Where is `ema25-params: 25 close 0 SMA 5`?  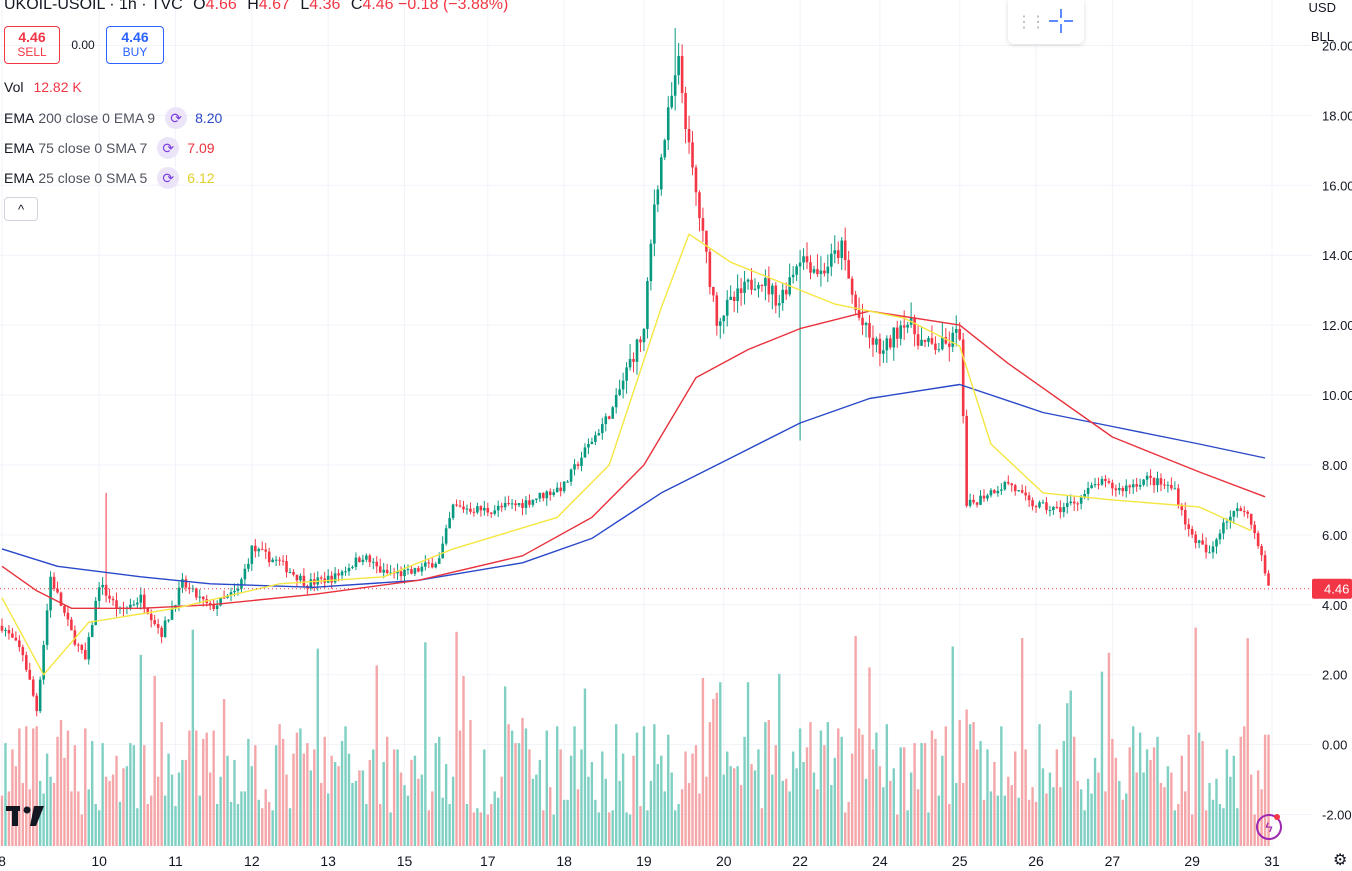
ema25-params: 25 close 0 SMA 5 is located at coordinates (93, 178).